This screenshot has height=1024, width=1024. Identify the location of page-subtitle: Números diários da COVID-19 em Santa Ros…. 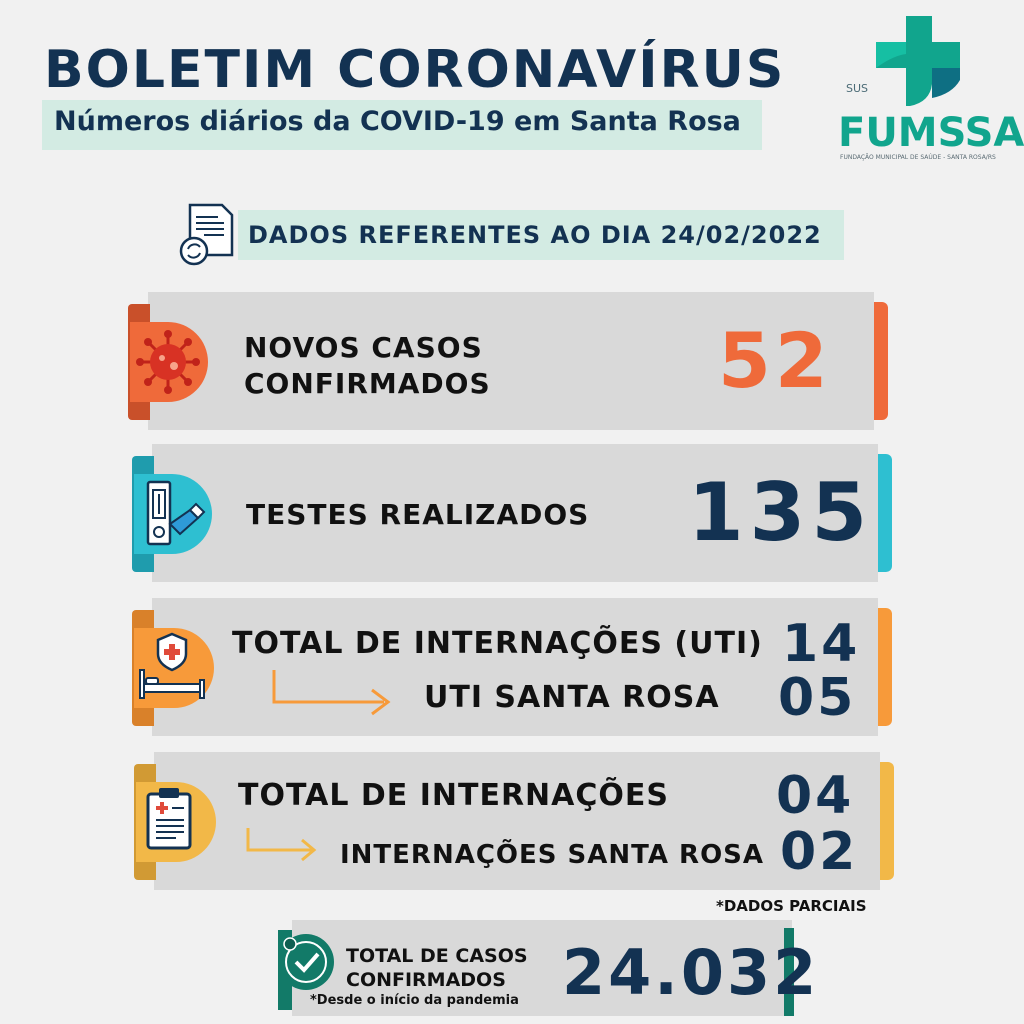
(397, 121).